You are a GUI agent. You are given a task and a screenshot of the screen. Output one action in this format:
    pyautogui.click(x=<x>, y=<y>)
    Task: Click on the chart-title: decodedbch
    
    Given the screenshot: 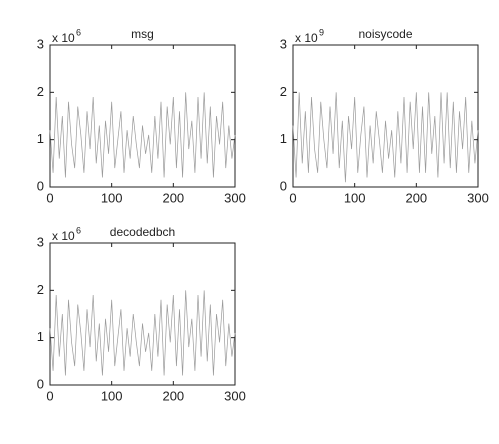 What is the action you would take?
    pyautogui.click(x=142, y=232)
    